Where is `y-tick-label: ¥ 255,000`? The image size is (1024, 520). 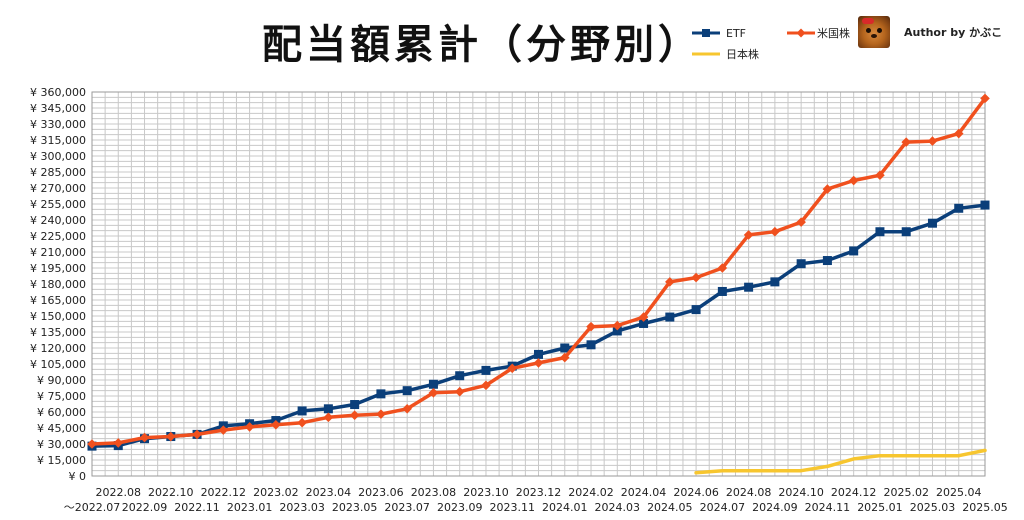
y-tick-label: ¥ 255,000 is located at coordinates (58, 204).